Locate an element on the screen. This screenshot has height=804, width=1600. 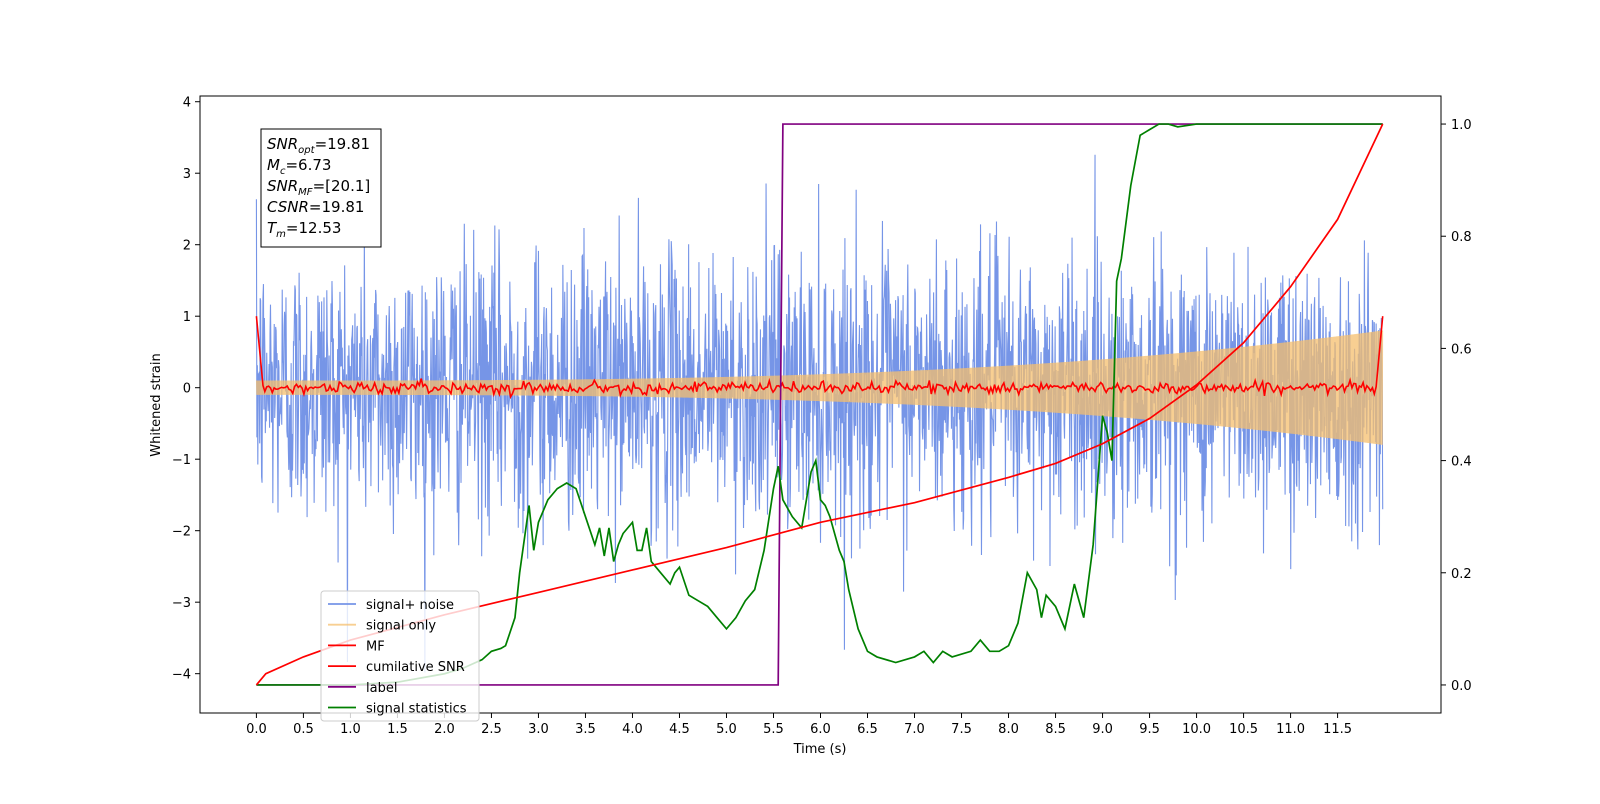
annotation-frame is located at coordinates (321, 188).